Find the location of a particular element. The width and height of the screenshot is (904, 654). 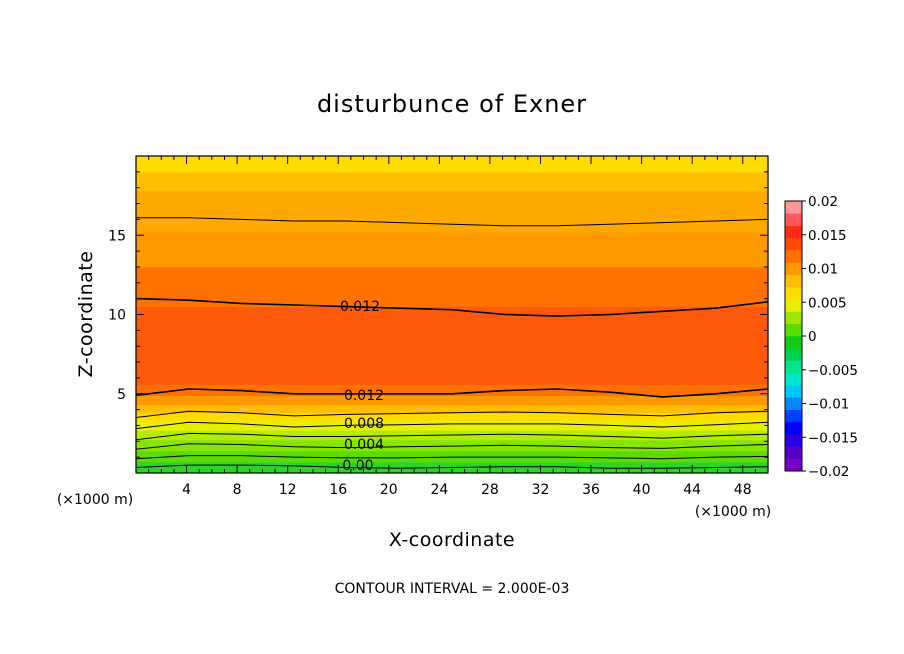

x-tick-label: 4 is located at coordinates (186, 490).